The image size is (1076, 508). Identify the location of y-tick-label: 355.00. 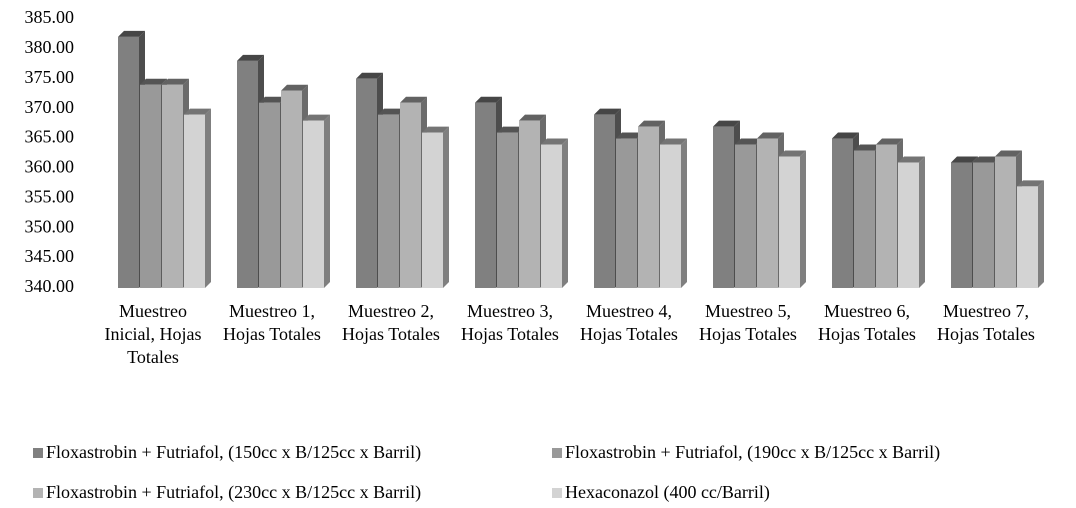
(50, 196).